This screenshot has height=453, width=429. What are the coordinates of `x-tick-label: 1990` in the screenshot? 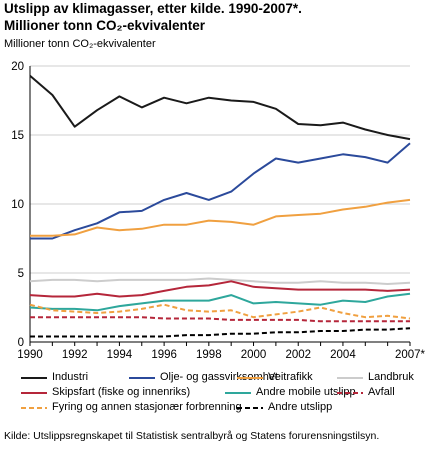 It's located at (30, 355).